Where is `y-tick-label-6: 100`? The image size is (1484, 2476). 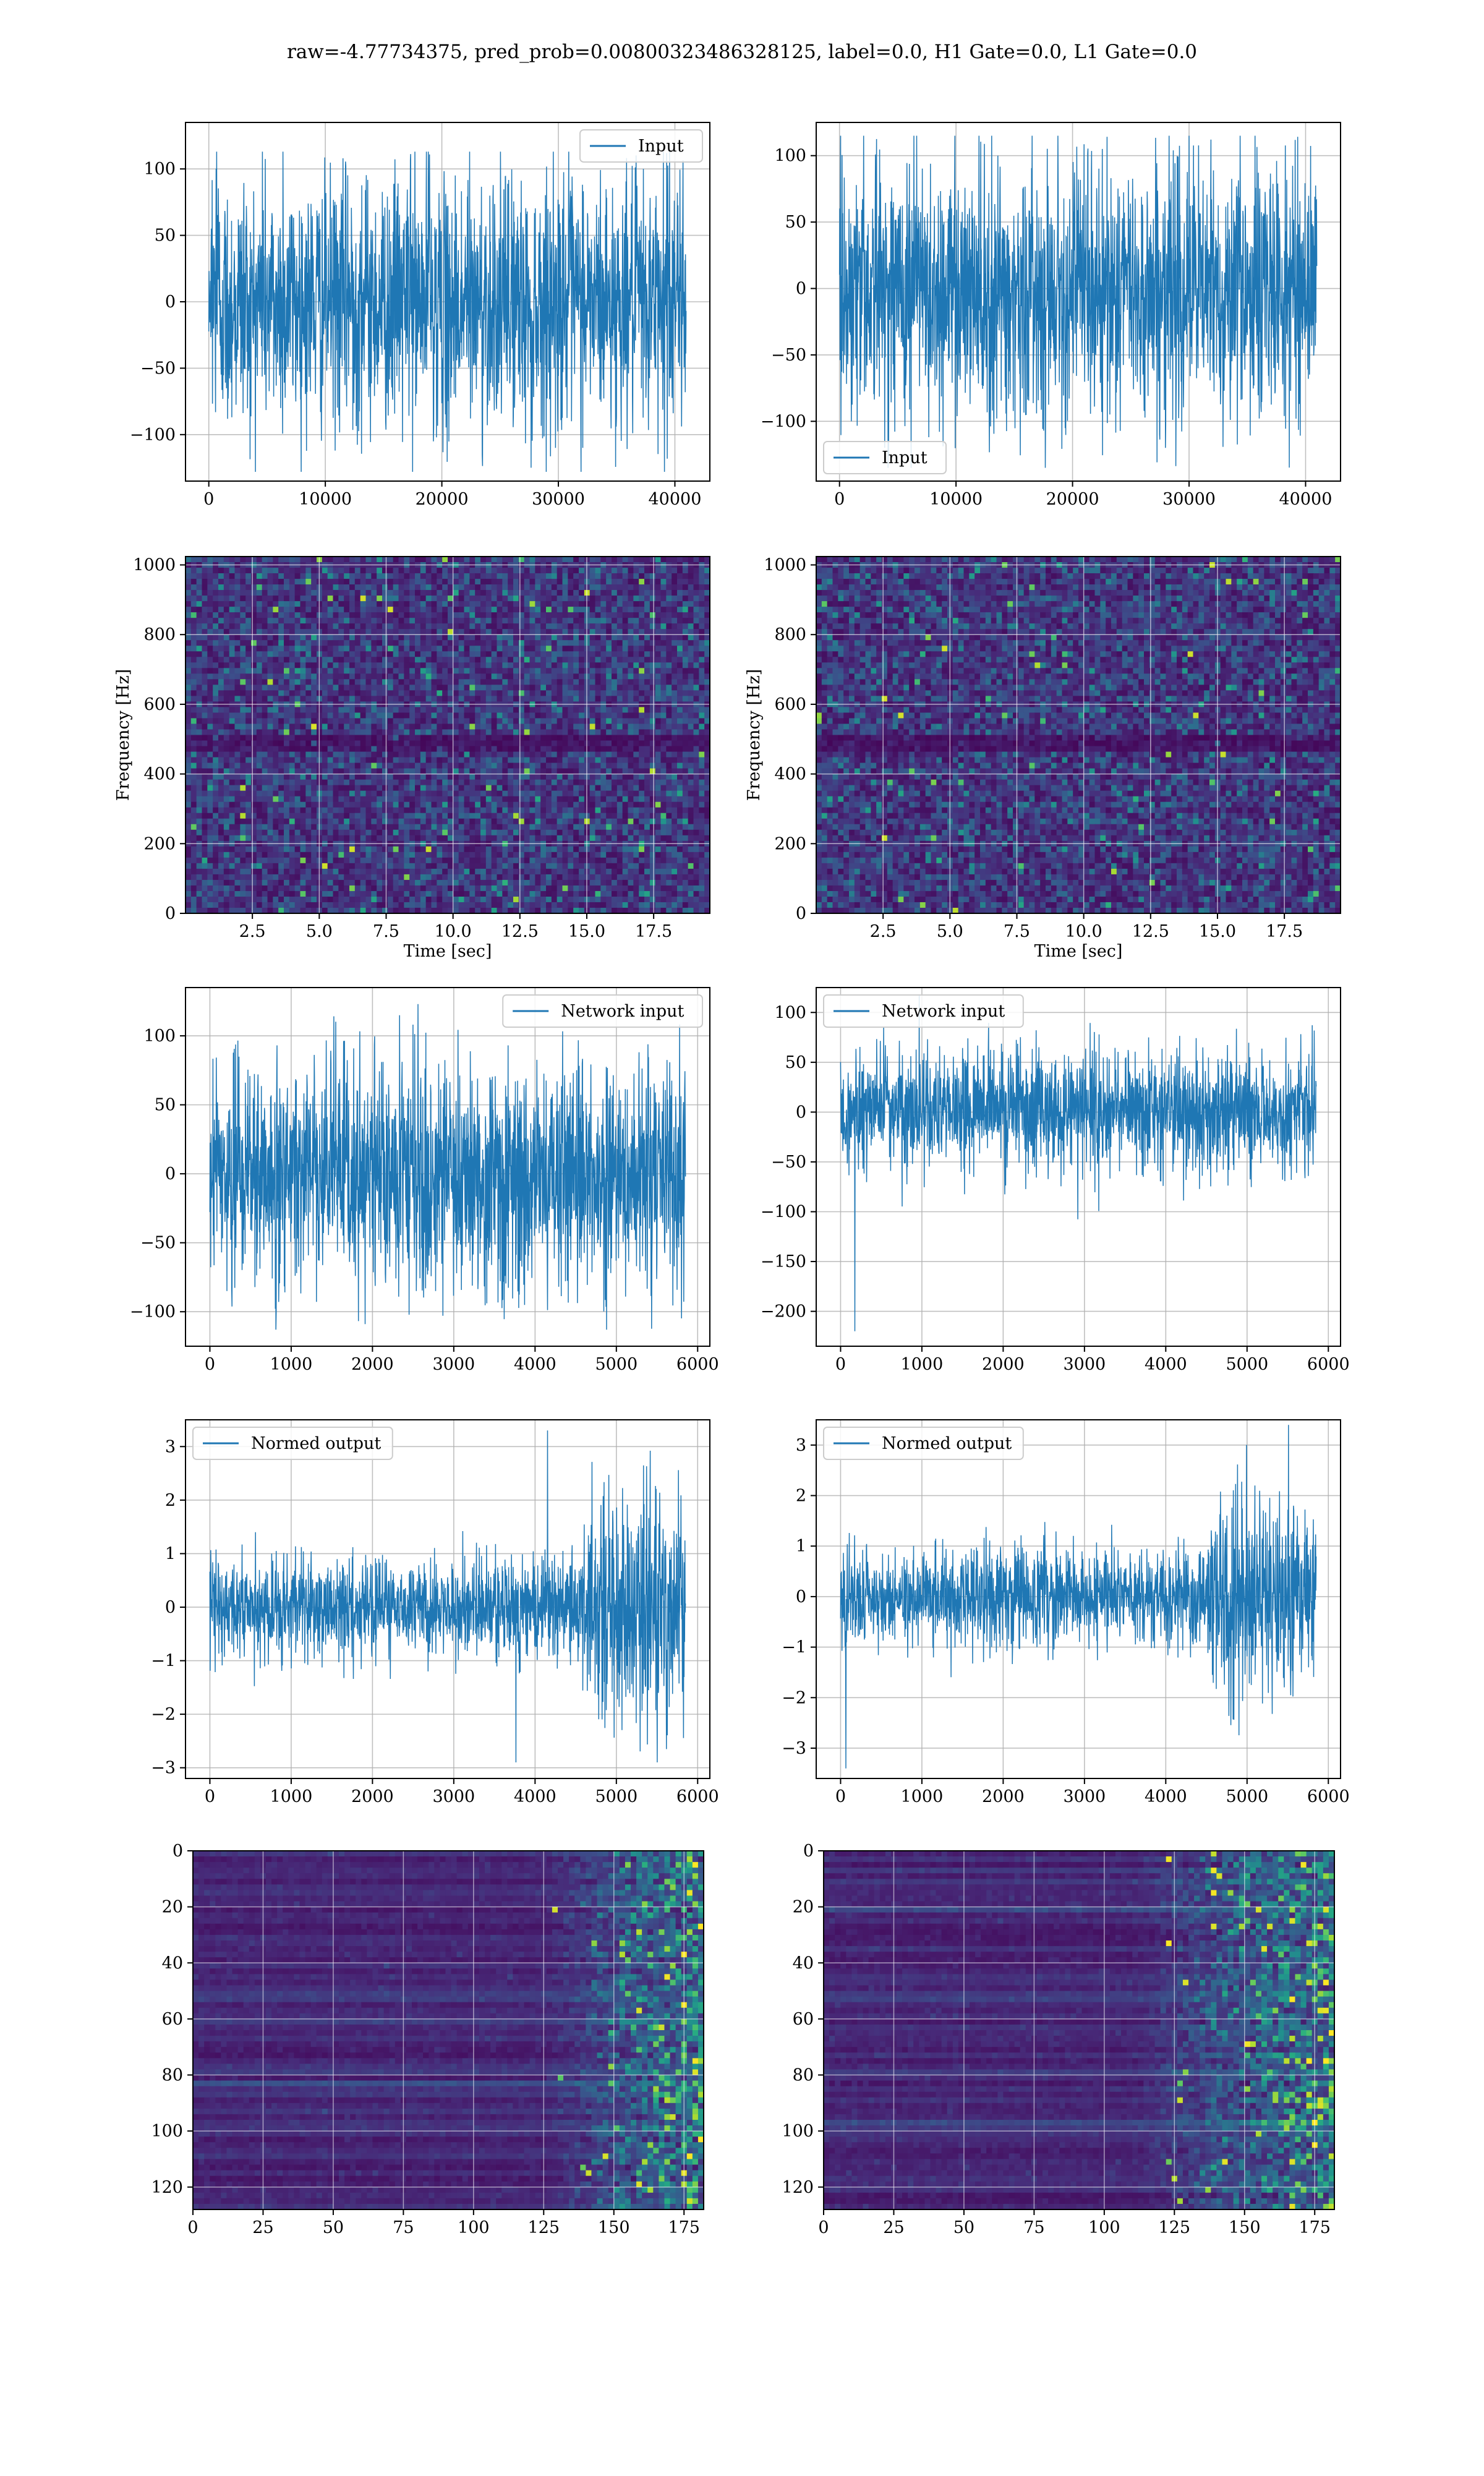 y-tick-label-6: 100 is located at coordinates (790, 1012).